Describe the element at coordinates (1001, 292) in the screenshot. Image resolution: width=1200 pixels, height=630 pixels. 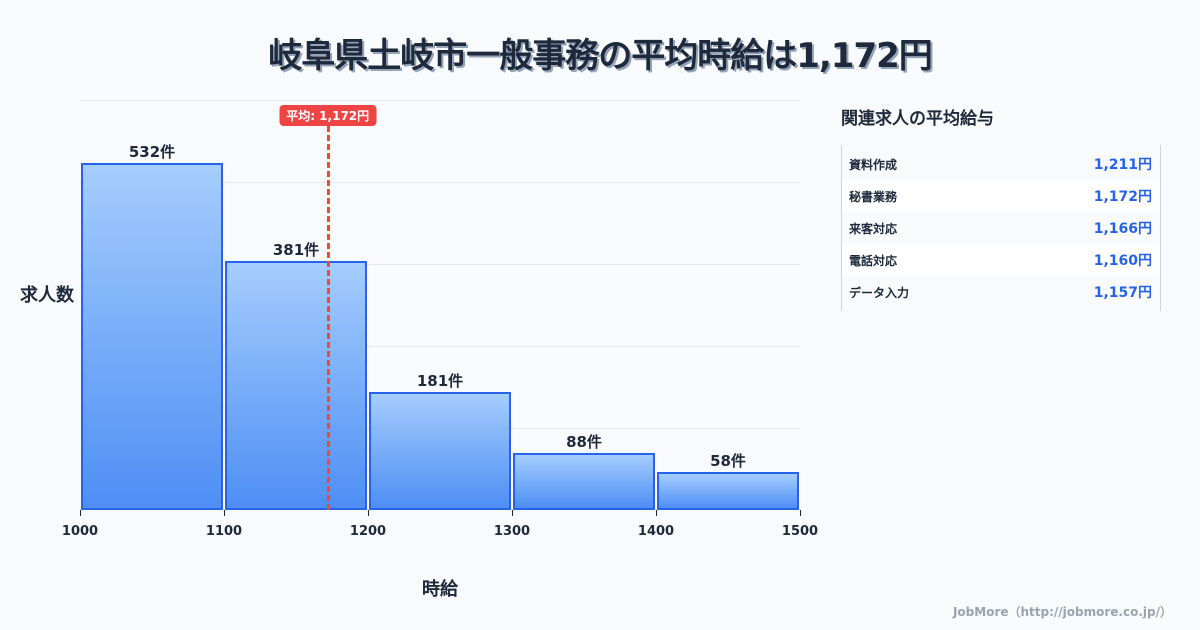
I see `related-salary-row: データ入力 1,157円` at that location.